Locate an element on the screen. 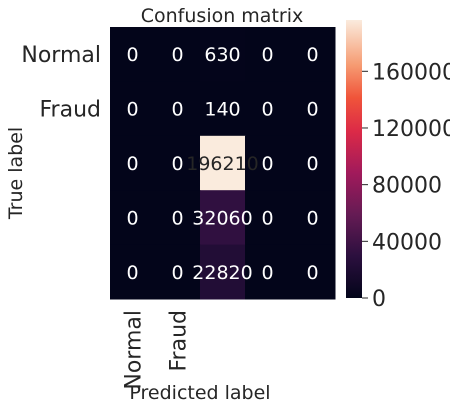  colorbar-ticks: 0 40000 80000 120000 160000 is located at coordinates (406, 186).